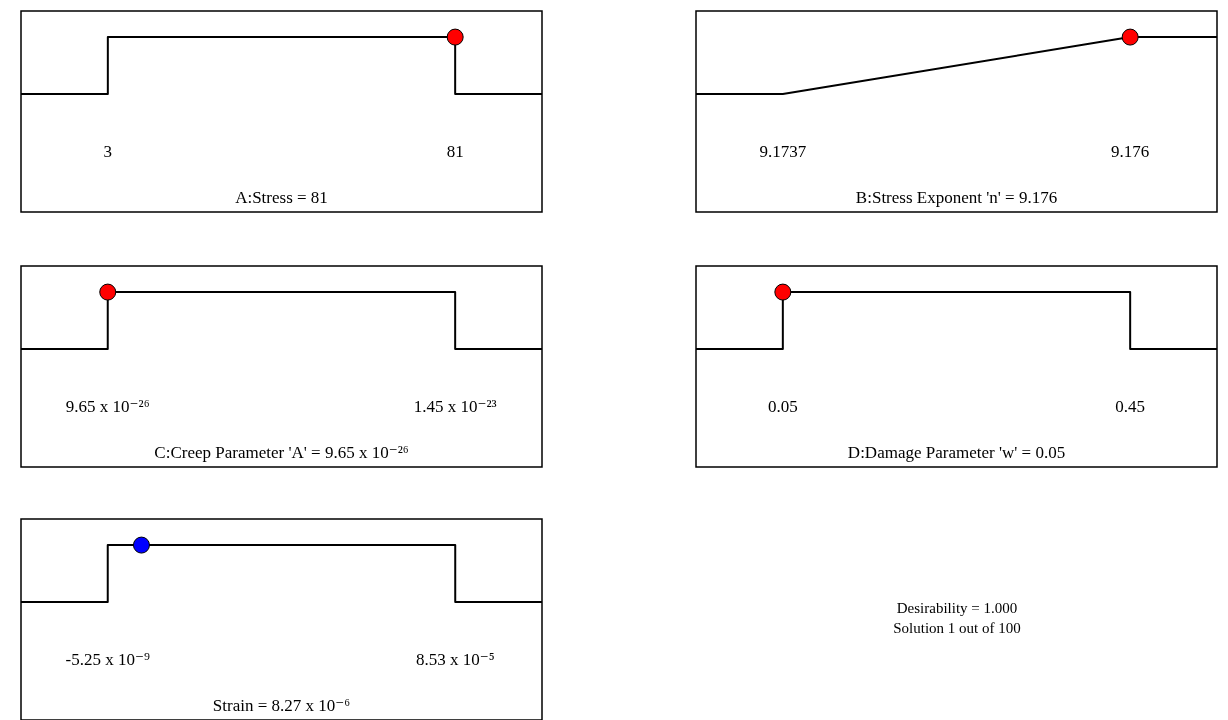 The image size is (1228, 720). I want to click on x-tick-label: 9.65 x 10⁻²⁶, so click(107, 406).